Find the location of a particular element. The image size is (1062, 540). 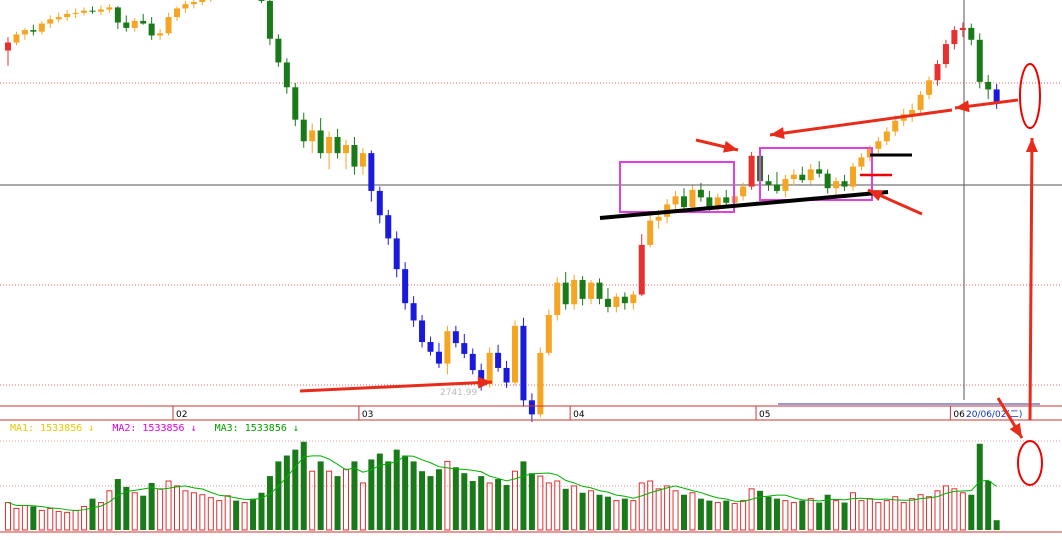

cursor-date-label: 20/06/02(二) is located at coordinates (994, 415).